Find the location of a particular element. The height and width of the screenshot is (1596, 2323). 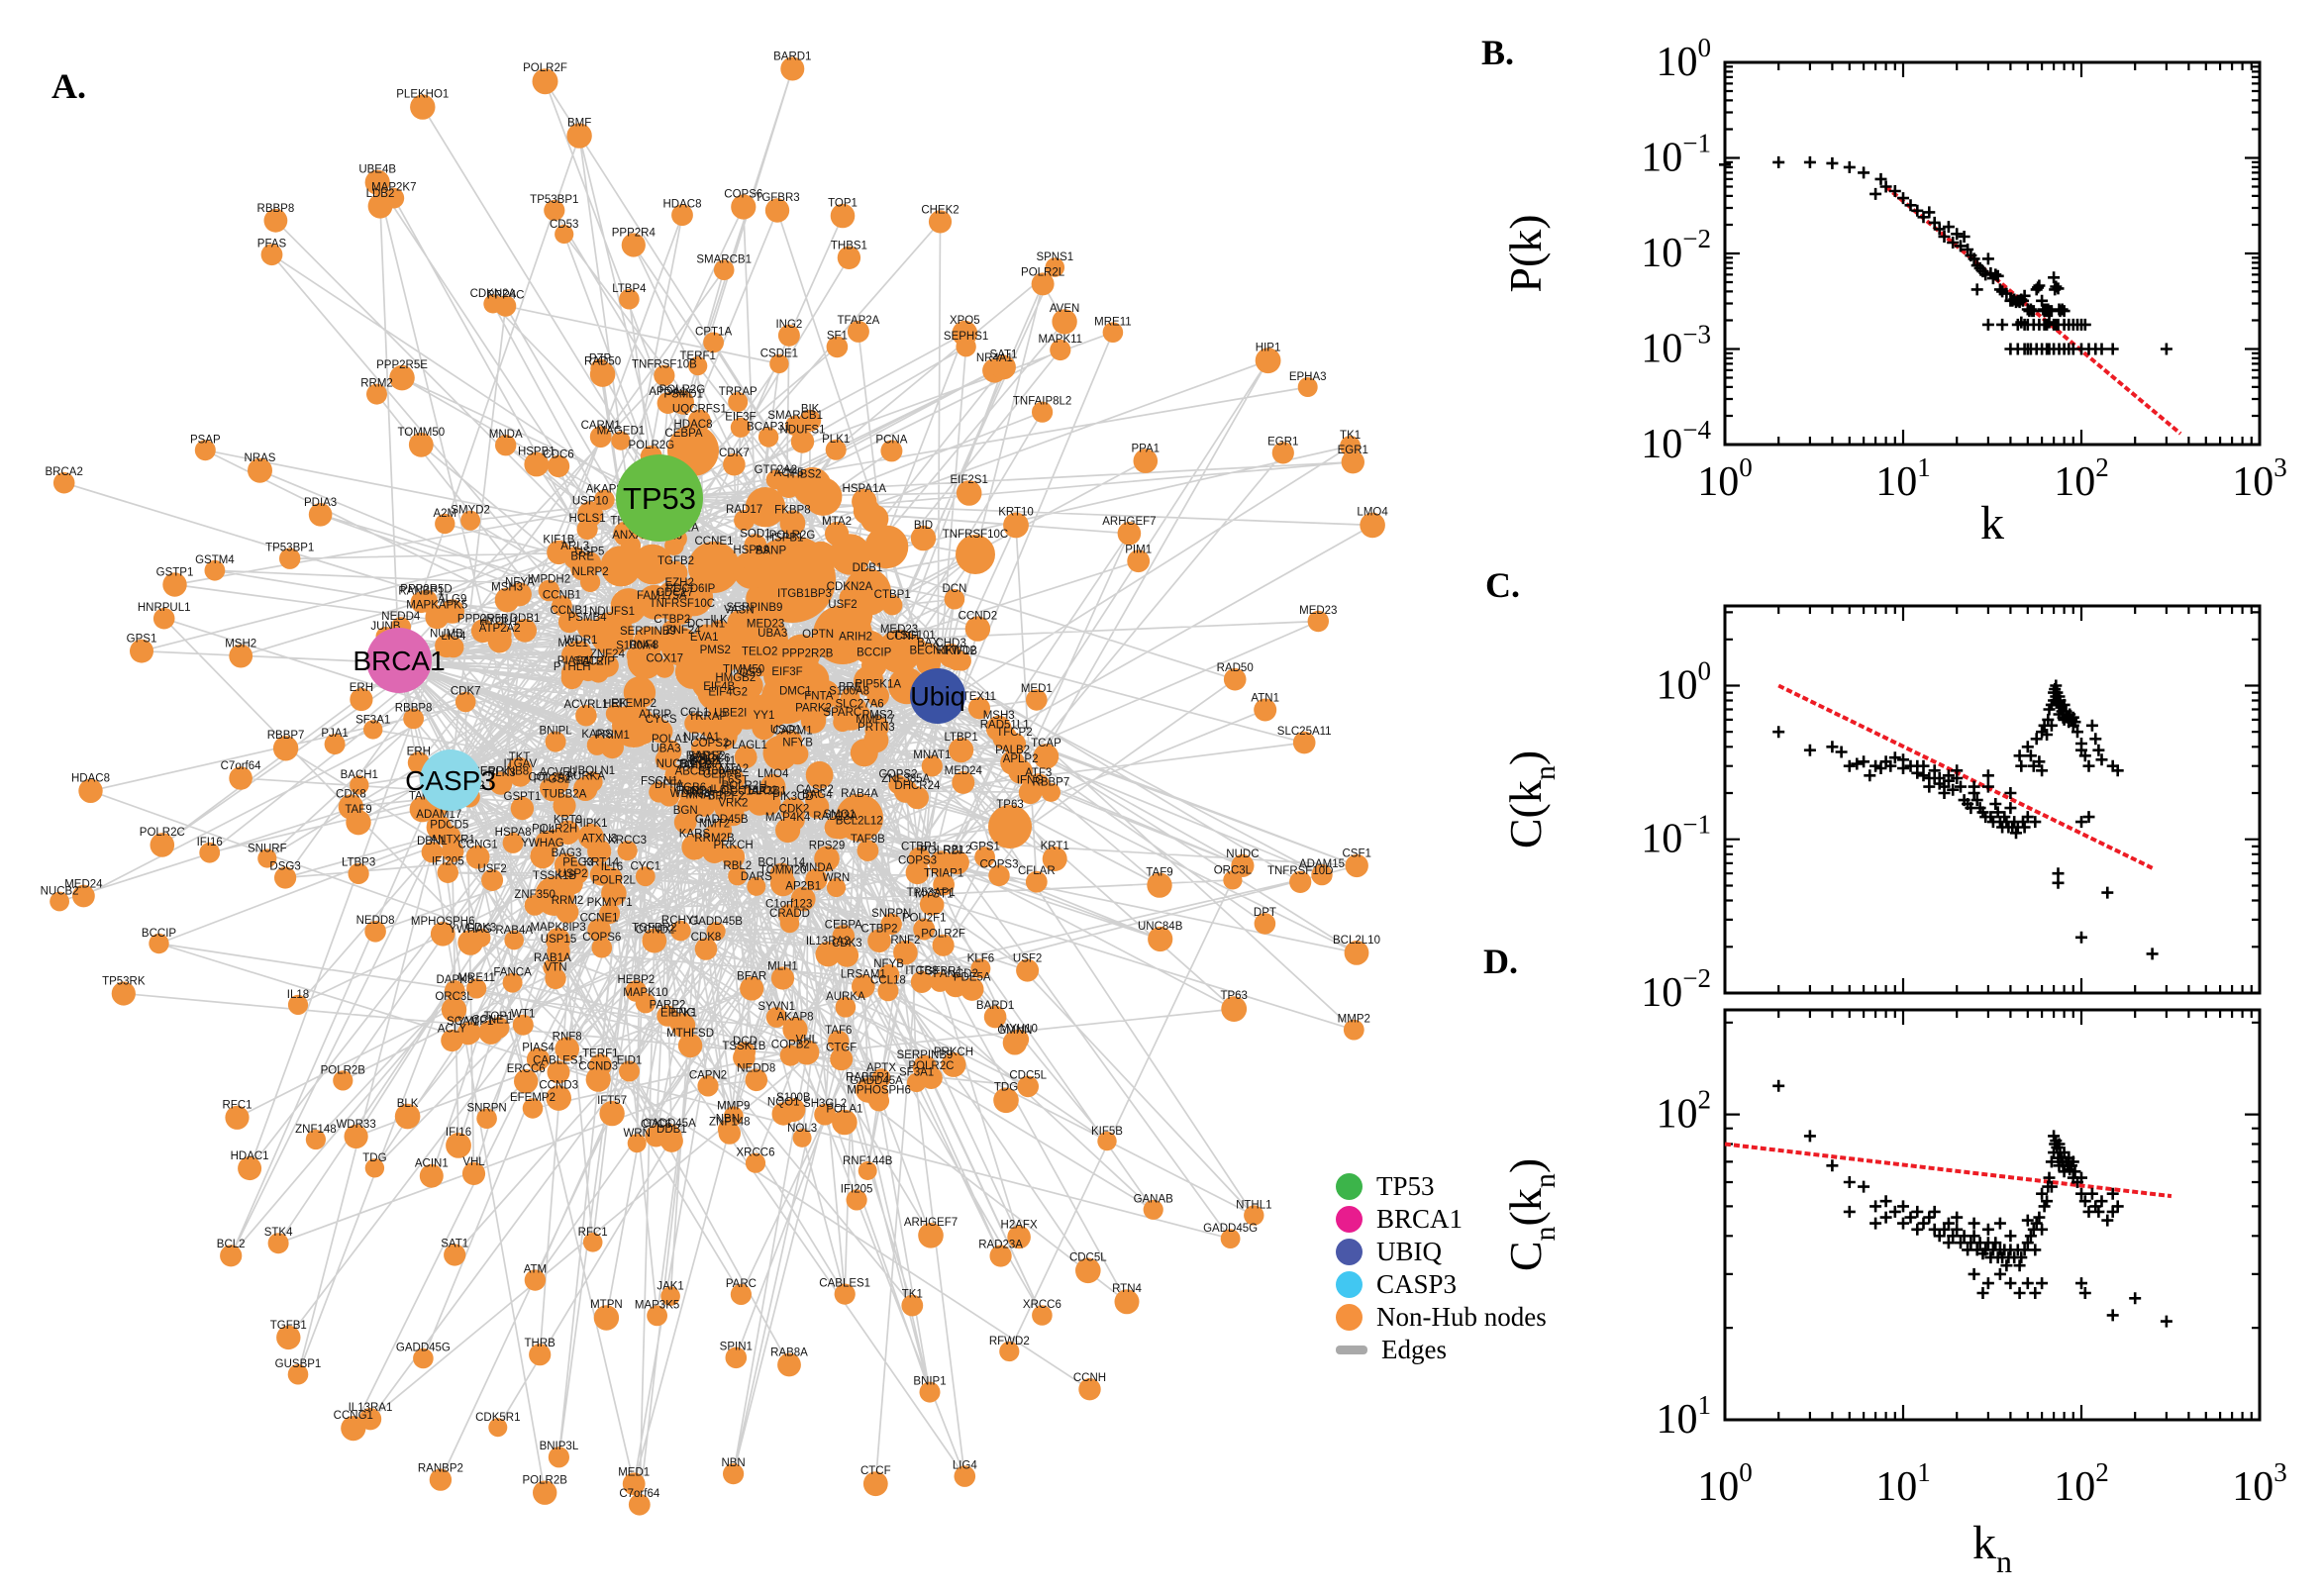

gene-label: BCL2L11 is located at coordinates (713, 761).